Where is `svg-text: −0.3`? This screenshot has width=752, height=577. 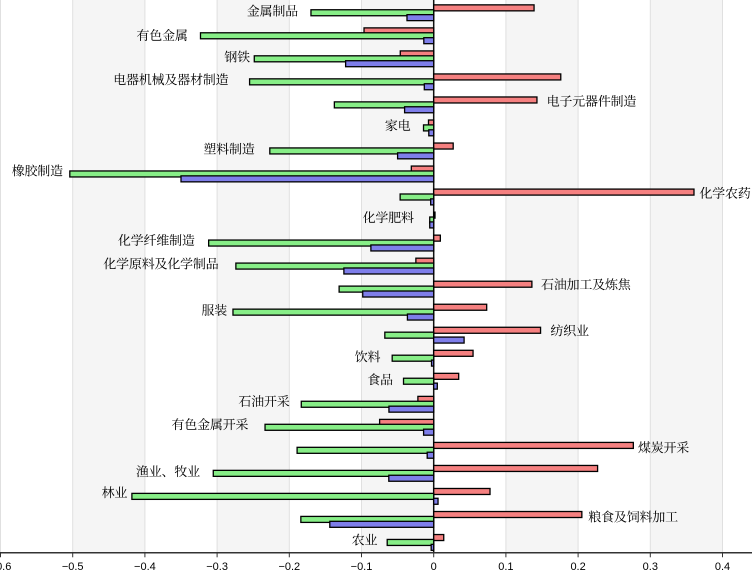
svg-text: −0.3 is located at coordinates (217, 567).